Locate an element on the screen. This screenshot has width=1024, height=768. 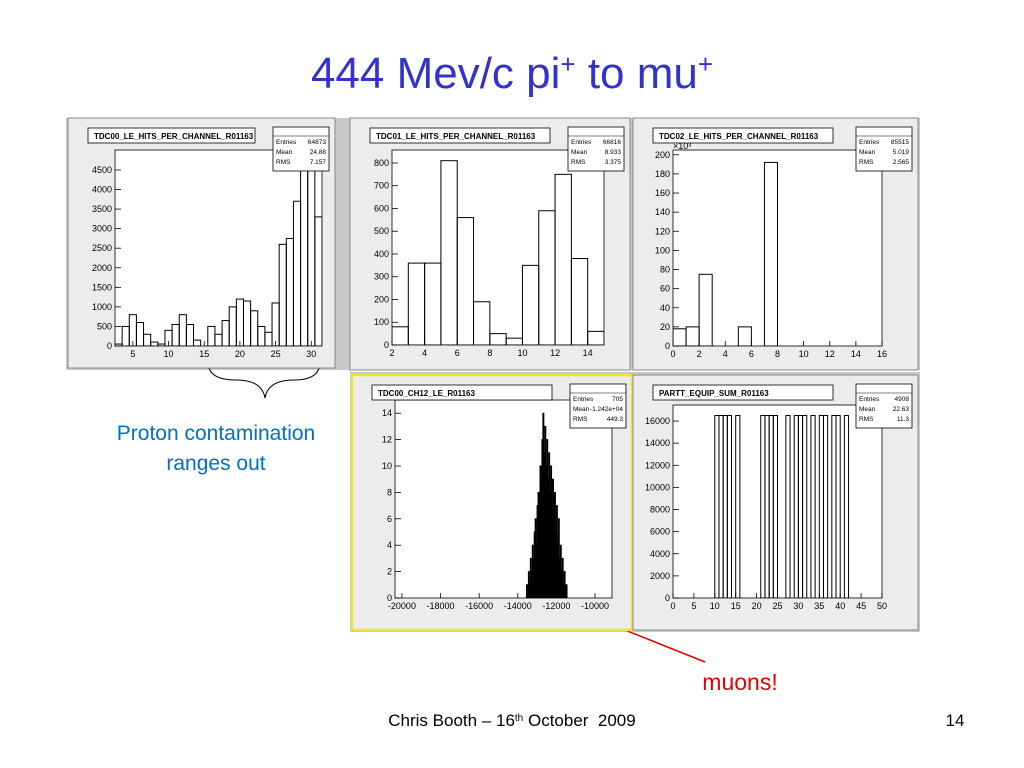
x-tick-label: -16000 is located at coordinates (479, 606).